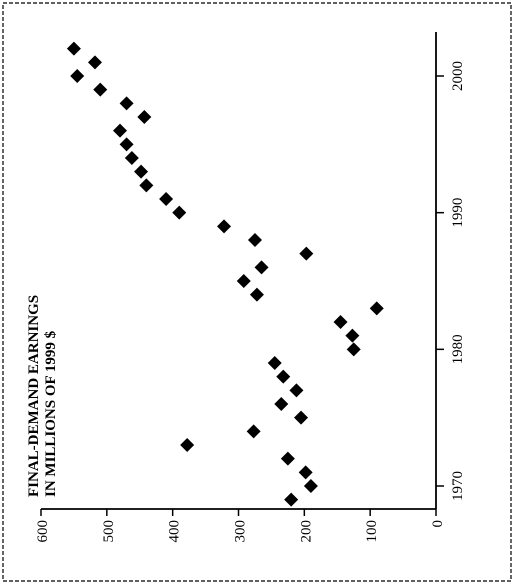  I want to click on y-axis-ticks: 0 100 200 300 400 500 600, so click(240, 526).